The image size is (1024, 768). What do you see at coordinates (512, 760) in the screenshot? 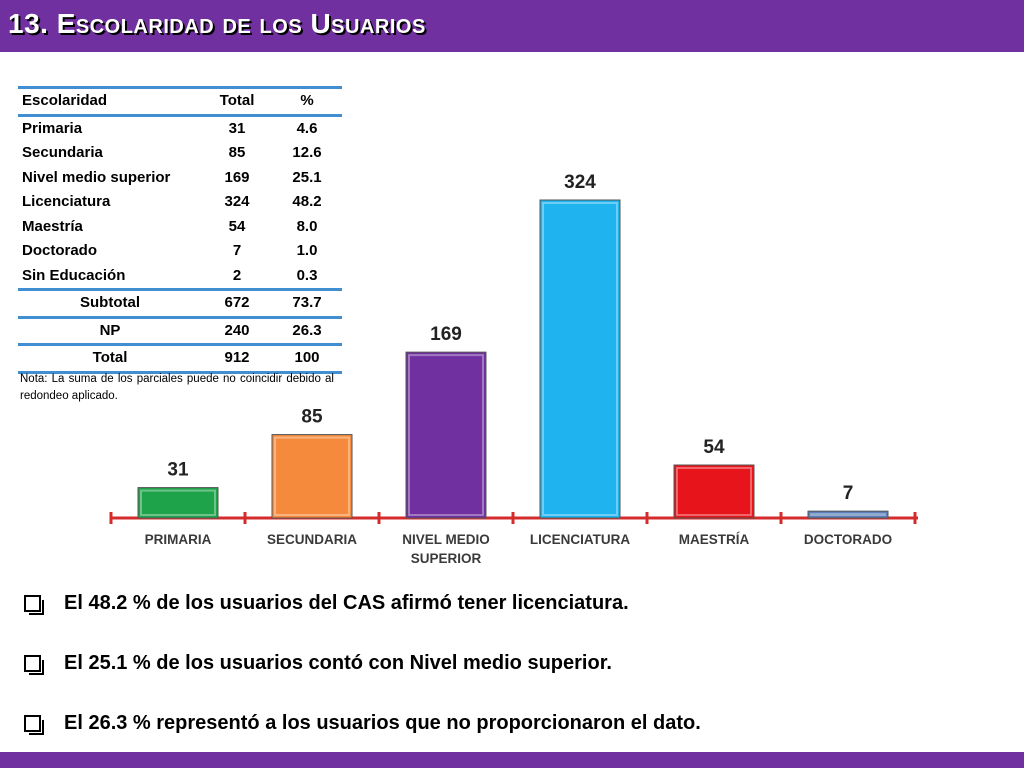
I see `footer-bar` at bounding box center [512, 760].